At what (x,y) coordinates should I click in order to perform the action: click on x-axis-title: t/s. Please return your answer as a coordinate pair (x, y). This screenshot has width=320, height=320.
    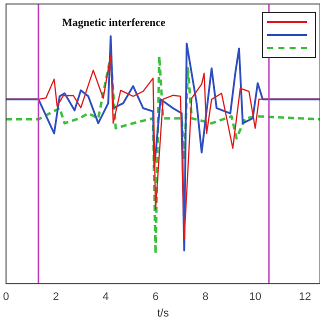
    Looking at the image, I should click on (163, 313).